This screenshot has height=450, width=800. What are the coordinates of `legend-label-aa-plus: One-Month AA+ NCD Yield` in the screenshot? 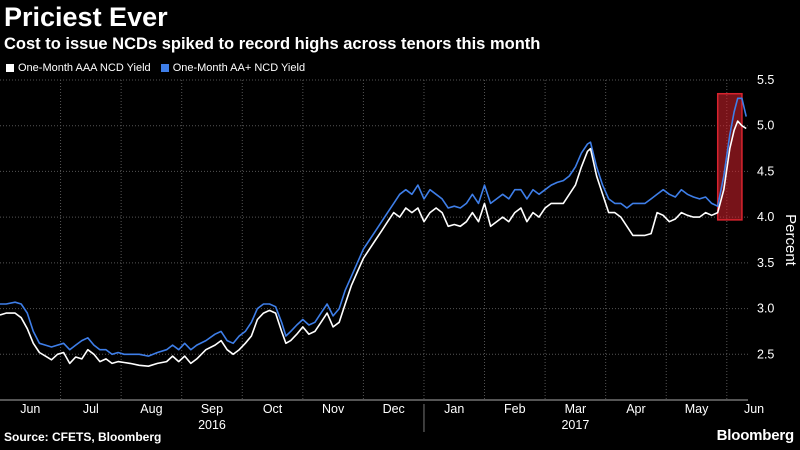 It's located at (239, 68).